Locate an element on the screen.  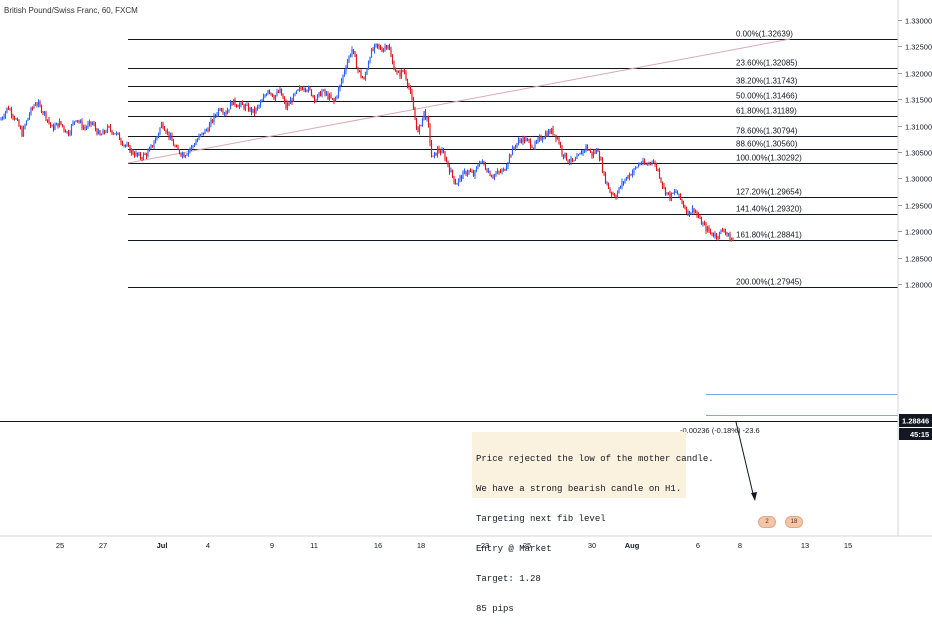
event-badge: 2 is located at coordinates (767, 522).